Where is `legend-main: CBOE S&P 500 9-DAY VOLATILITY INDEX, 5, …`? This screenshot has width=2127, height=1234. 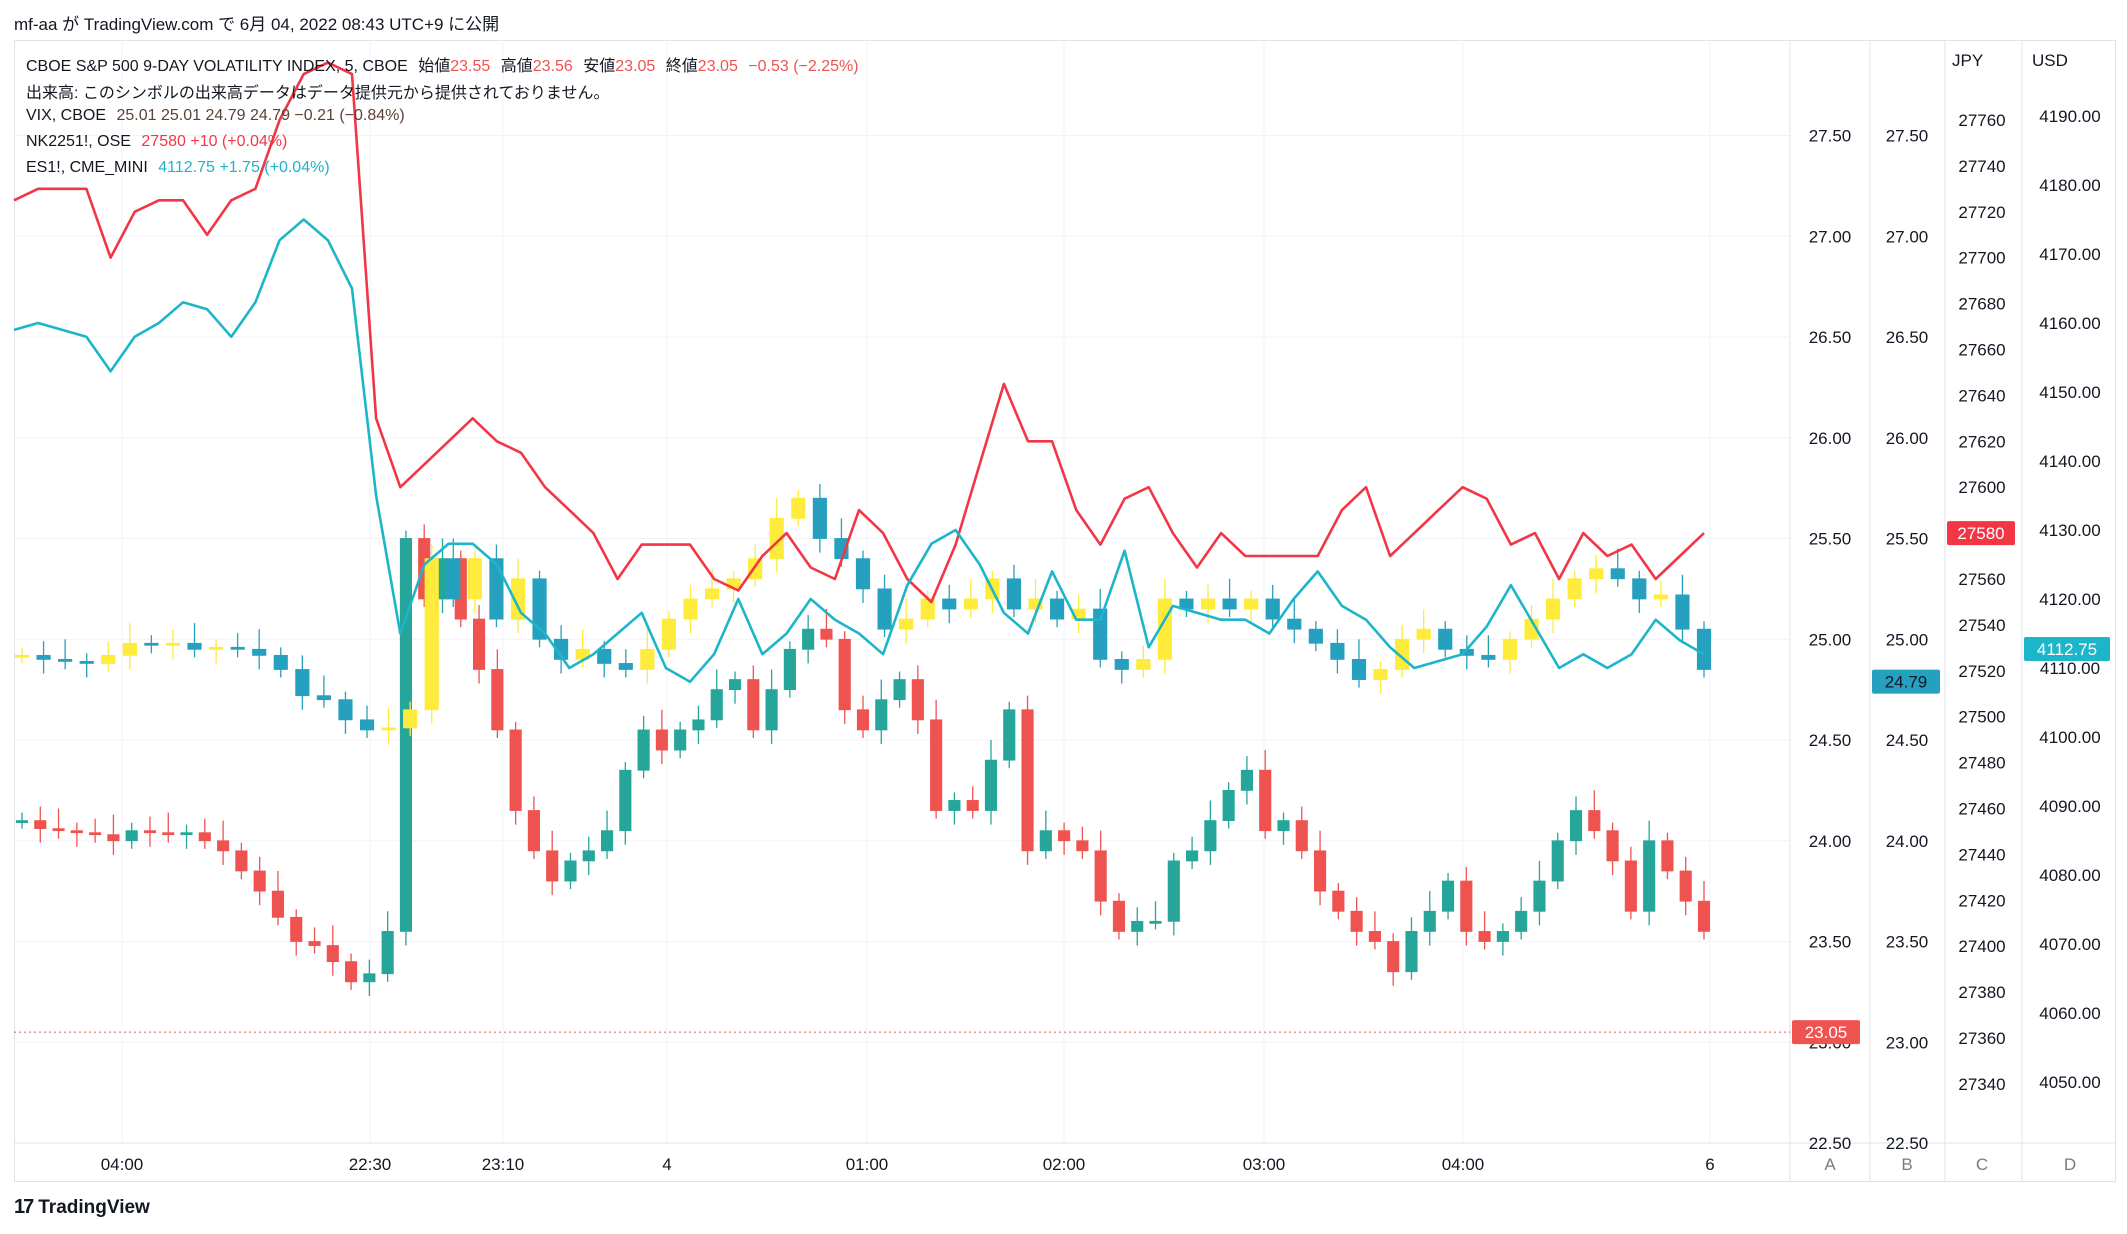 legend-main: CBOE S&P 500 9-DAY VOLATILITY INDEX, 5, … is located at coordinates (445, 64).